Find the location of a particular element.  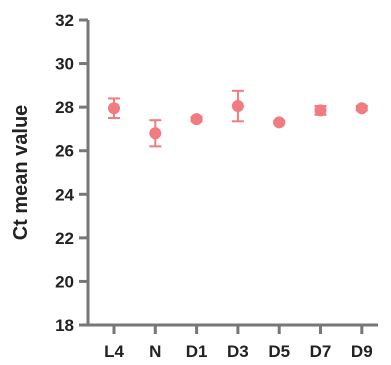

x-axis: L4 N D1 D3 D5 D7 D9 is located at coordinates (233, 342).